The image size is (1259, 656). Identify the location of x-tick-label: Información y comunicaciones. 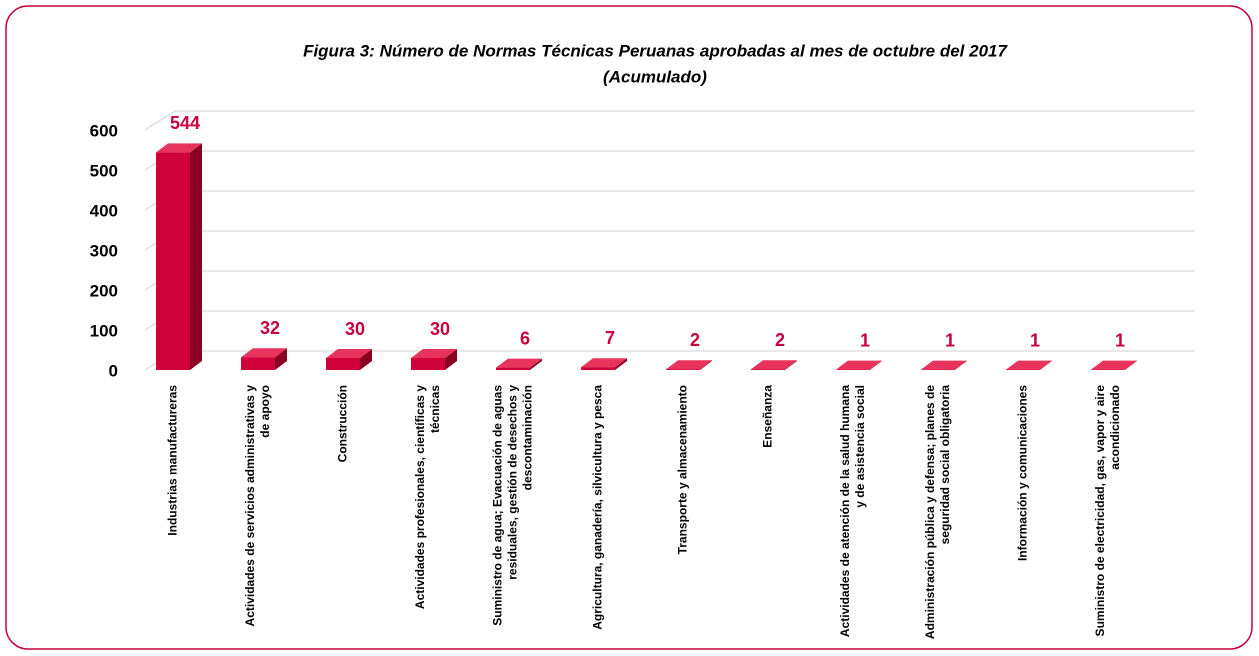
(1022, 473).